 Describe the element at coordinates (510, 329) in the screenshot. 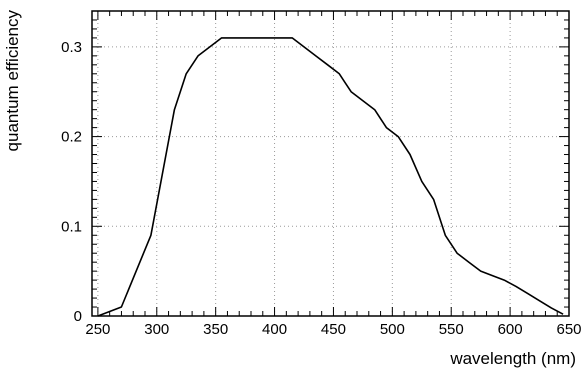

I see `x-tick-label: 600` at that location.